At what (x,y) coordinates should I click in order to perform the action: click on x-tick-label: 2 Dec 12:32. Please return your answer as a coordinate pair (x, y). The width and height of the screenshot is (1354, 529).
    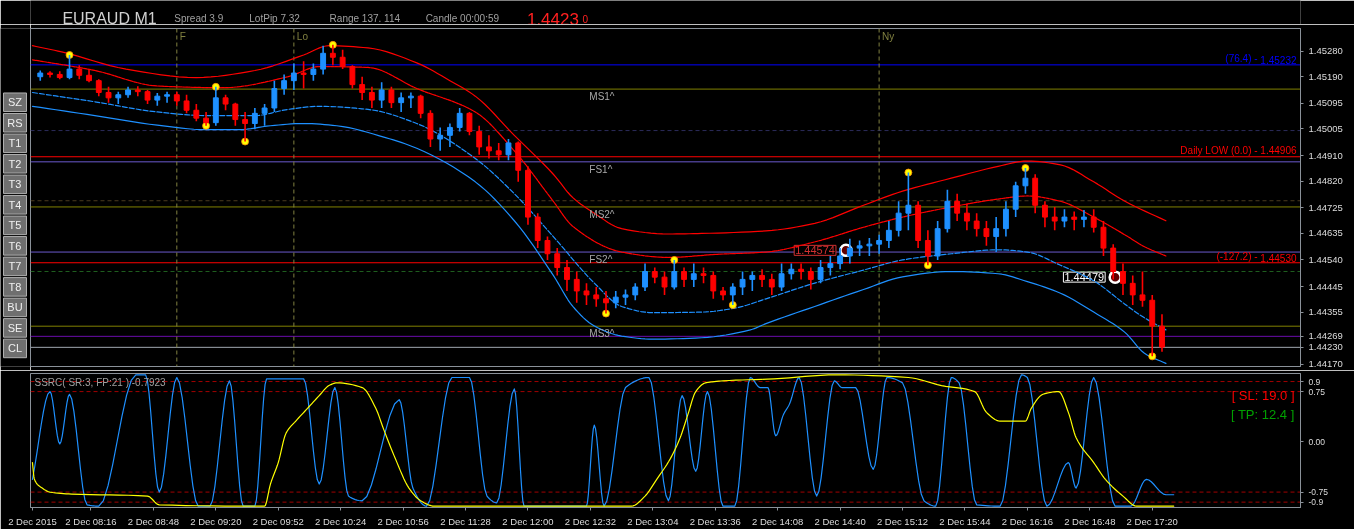
    Looking at the image, I should click on (590, 521).